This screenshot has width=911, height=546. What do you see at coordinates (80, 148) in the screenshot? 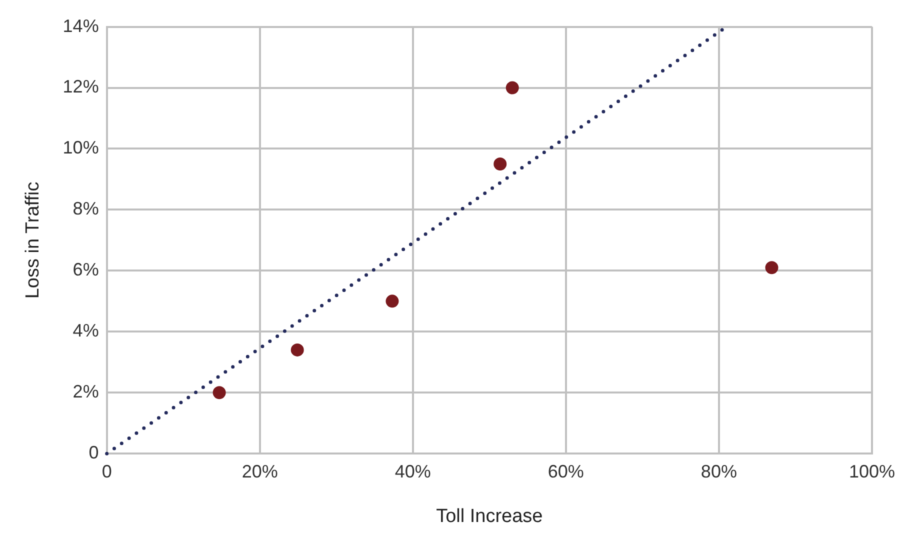
I see `y-tick-label: 10%` at bounding box center [80, 148].